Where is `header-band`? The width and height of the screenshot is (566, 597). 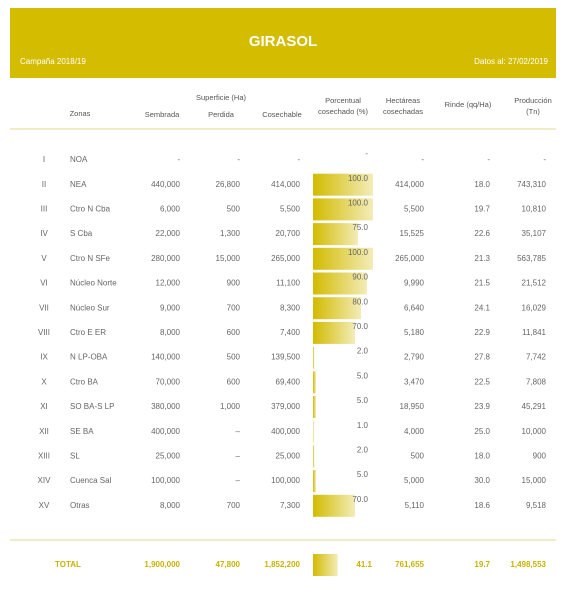 header-band is located at coordinates (283, 43).